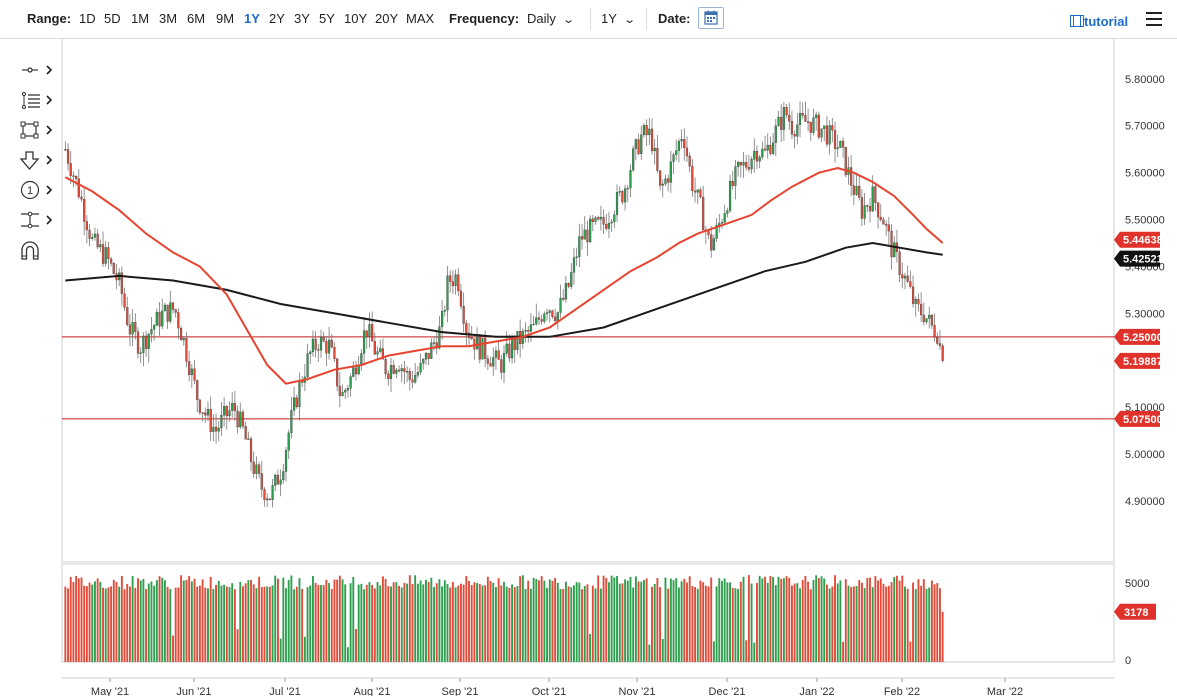 The width and height of the screenshot is (1177, 696). Describe the element at coordinates (387, 18) in the screenshot. I see `range-button-20y: 20Y` at that location.